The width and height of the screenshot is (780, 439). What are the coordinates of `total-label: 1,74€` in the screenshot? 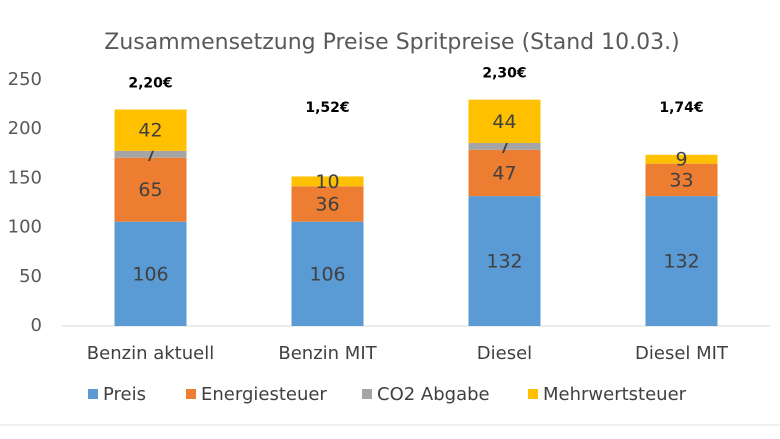 It's located at (681, 108).